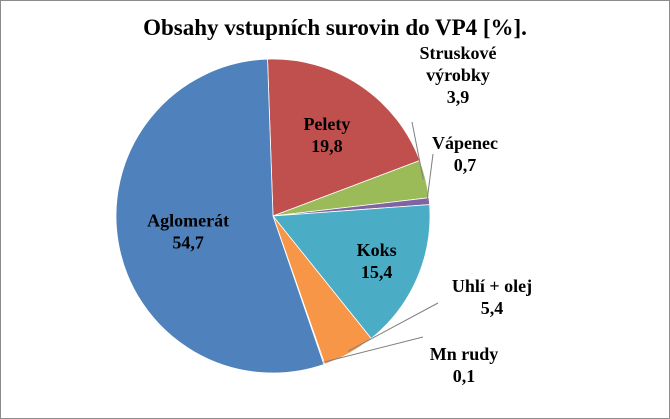  I want to click on data-label-koks: Koks 15,4, so click(377, 261).